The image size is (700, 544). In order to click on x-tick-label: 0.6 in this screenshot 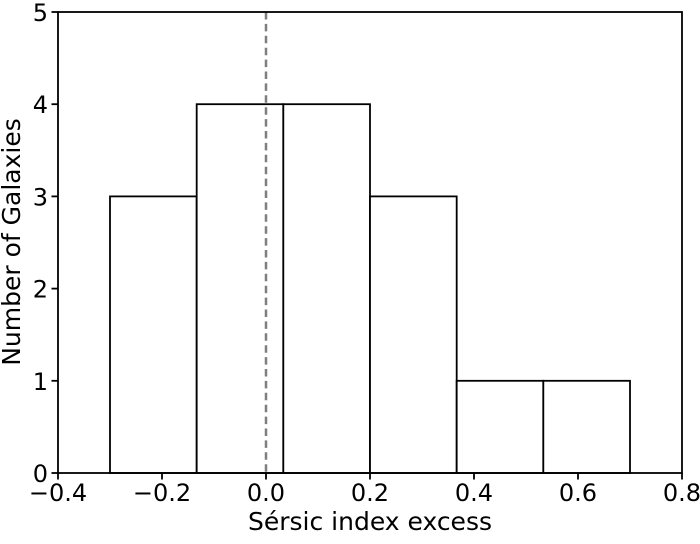, I will do `click(578, 493)`.